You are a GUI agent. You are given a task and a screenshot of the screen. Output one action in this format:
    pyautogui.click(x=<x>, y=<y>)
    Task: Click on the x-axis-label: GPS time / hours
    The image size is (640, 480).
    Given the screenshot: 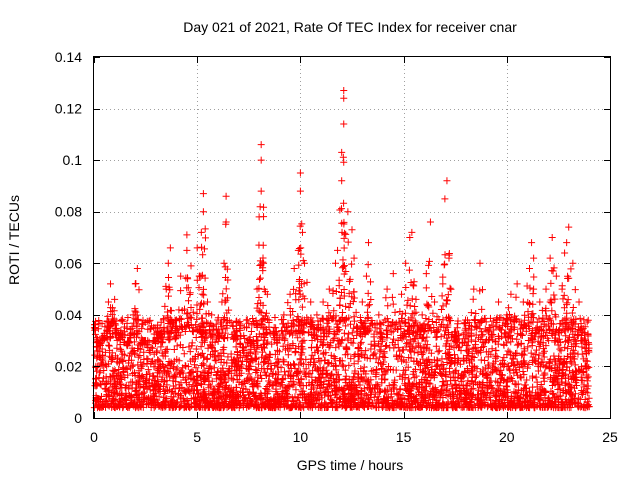 What is the action you would take?
    pyautogui.click(x=350, y=465)
    